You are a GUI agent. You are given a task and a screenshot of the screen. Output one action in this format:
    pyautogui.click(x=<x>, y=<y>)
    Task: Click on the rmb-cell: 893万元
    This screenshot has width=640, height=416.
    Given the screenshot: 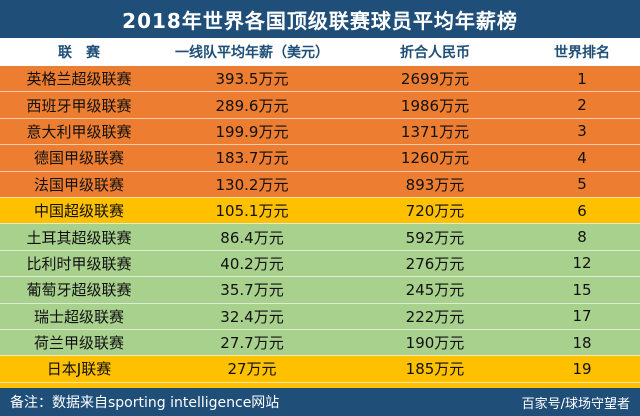 What is the action you would take?
    pyautogui.click(x=435, y=184)
    